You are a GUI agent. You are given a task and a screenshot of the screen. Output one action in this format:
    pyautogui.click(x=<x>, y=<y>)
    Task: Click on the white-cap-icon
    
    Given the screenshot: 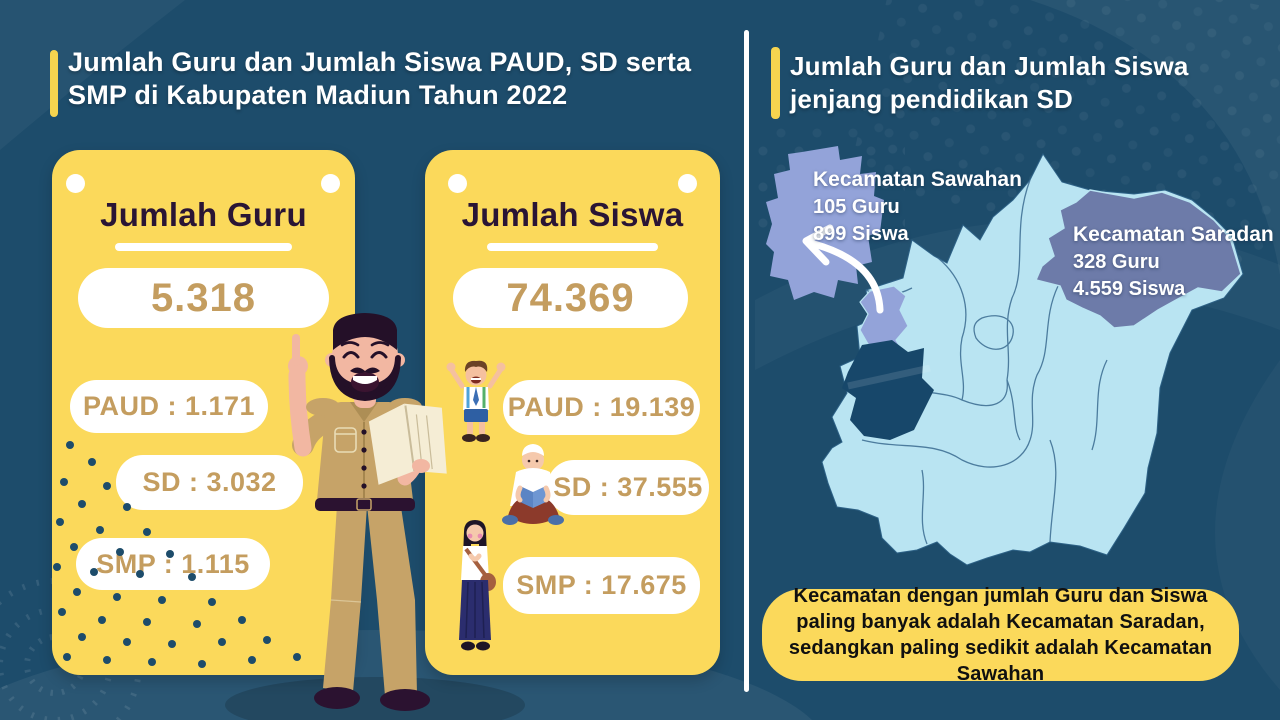 What is the action you would take?
    pyautogui.click(x=533, y=450)
    